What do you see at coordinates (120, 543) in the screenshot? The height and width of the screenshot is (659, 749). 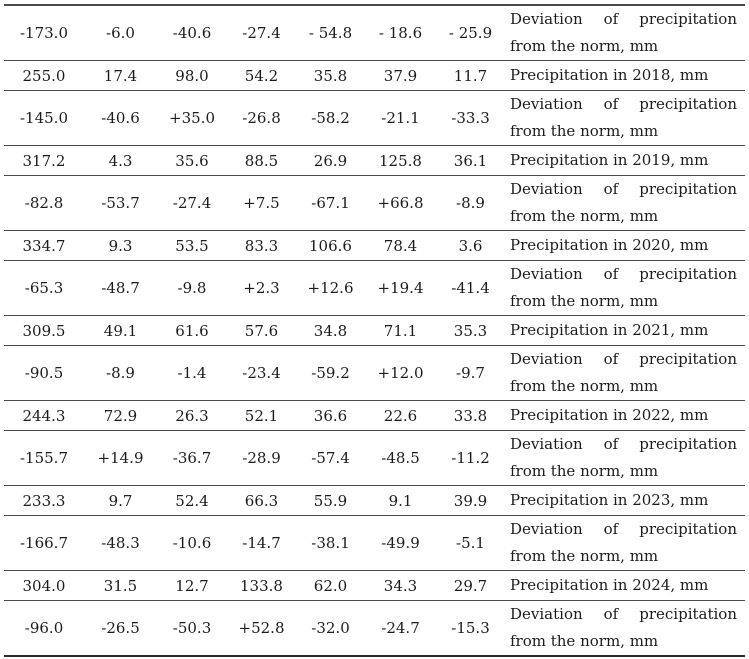 I see `value-cell: -48.3` at bounding box center [120, 543].